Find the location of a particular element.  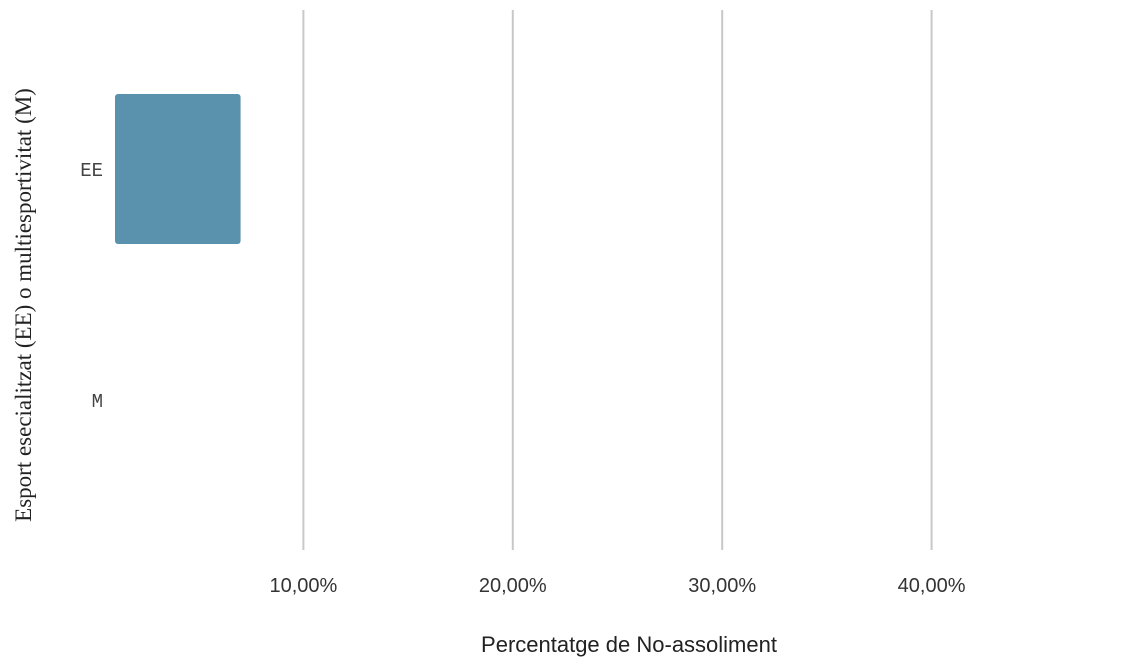

category-label-m: M is located at coordinates (97, 402).